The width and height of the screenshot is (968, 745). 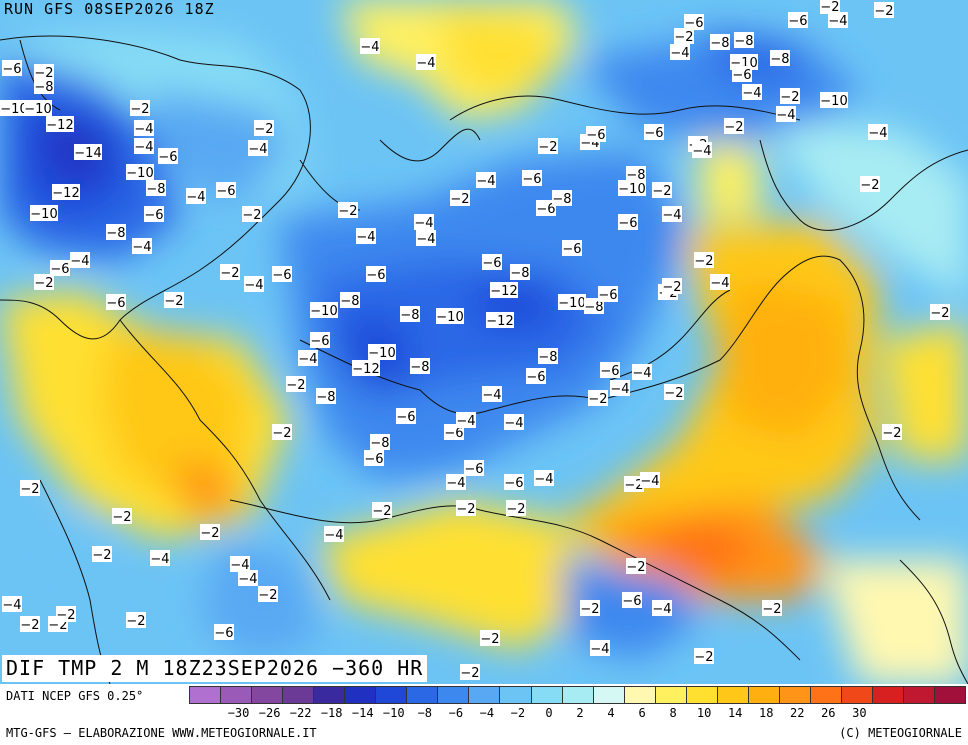 What do you see at coordinates (456, 713) in the screenshot?
I see `legend-tick-label: −6` at bounding box center [456, 713].